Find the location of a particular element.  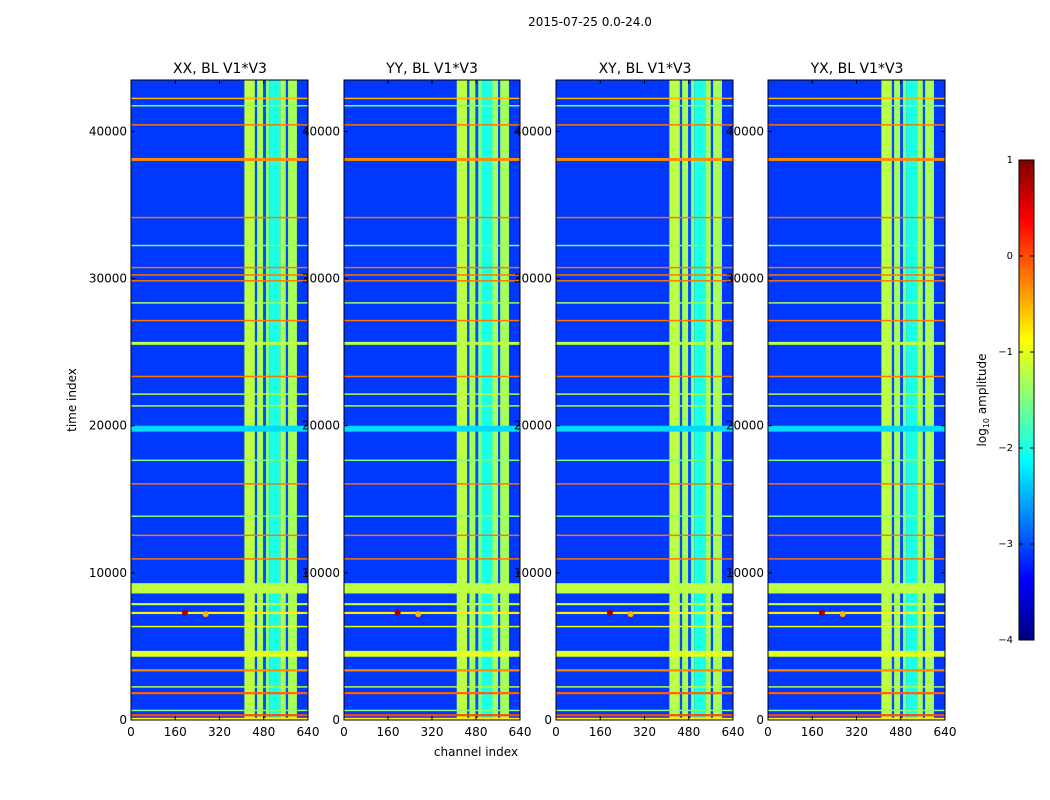

figure-suptitle: 2015-07-25 0.0-24.0 is located at coordinates (590, 22).